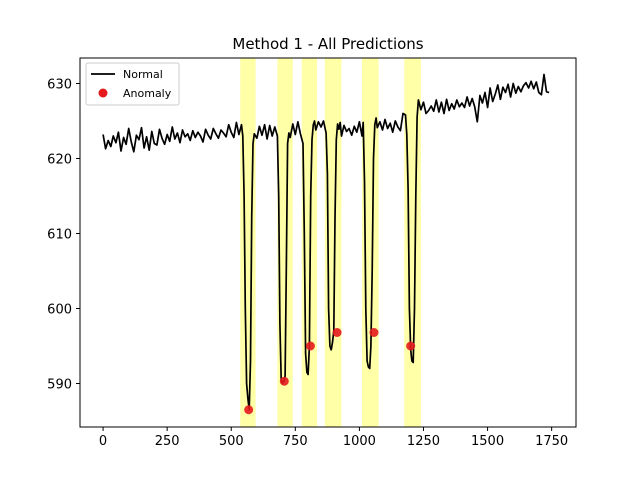  Describe the element at coordinates (295, 441) in the screenshot. I see `x-tick-label: 750` at that location.